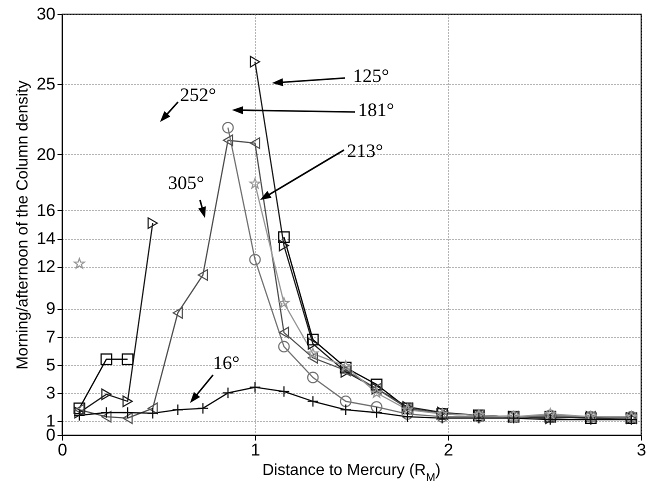 This screenshot has height=481, width=657. Describe the element at coordinates (351, 471) in the screenshot. I see `x-axis-title: Distance to Mercury (R$_{M}$)` at that location.